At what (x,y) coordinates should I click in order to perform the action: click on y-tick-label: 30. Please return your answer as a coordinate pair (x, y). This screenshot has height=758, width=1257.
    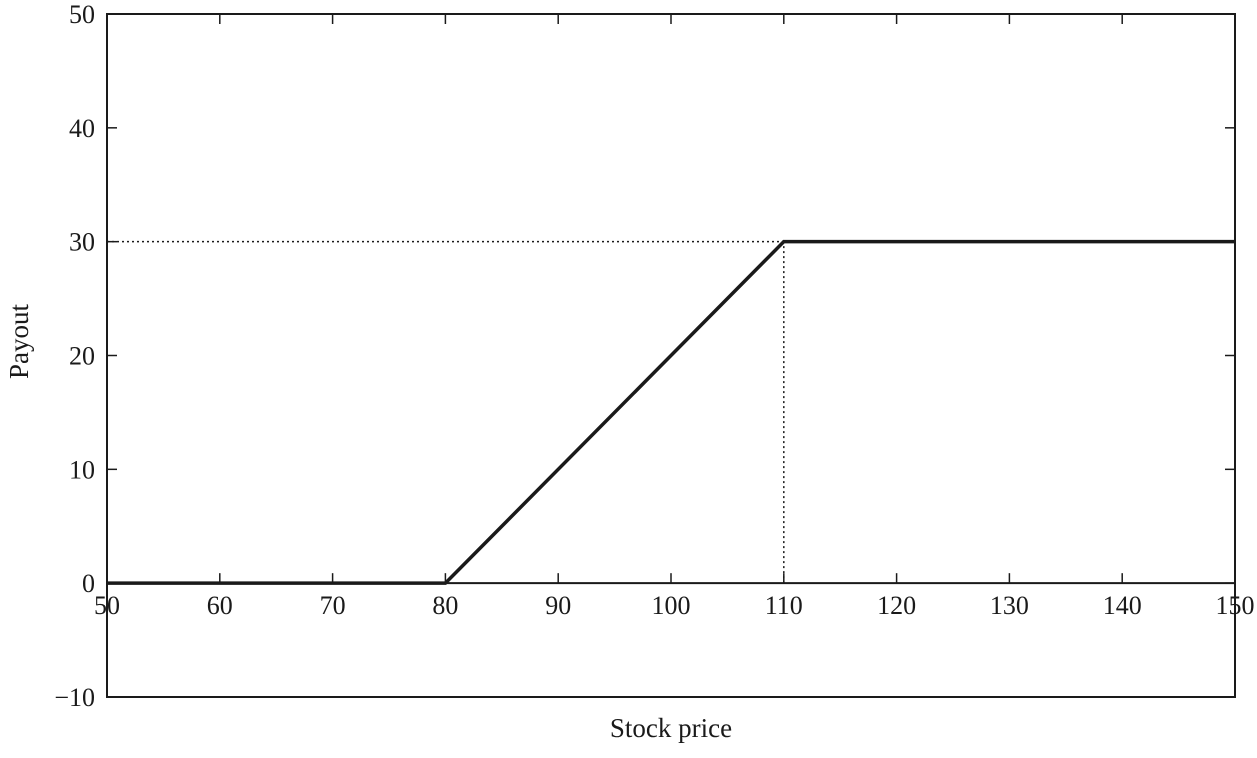
    Looking at the image, I should click on (82, 242).